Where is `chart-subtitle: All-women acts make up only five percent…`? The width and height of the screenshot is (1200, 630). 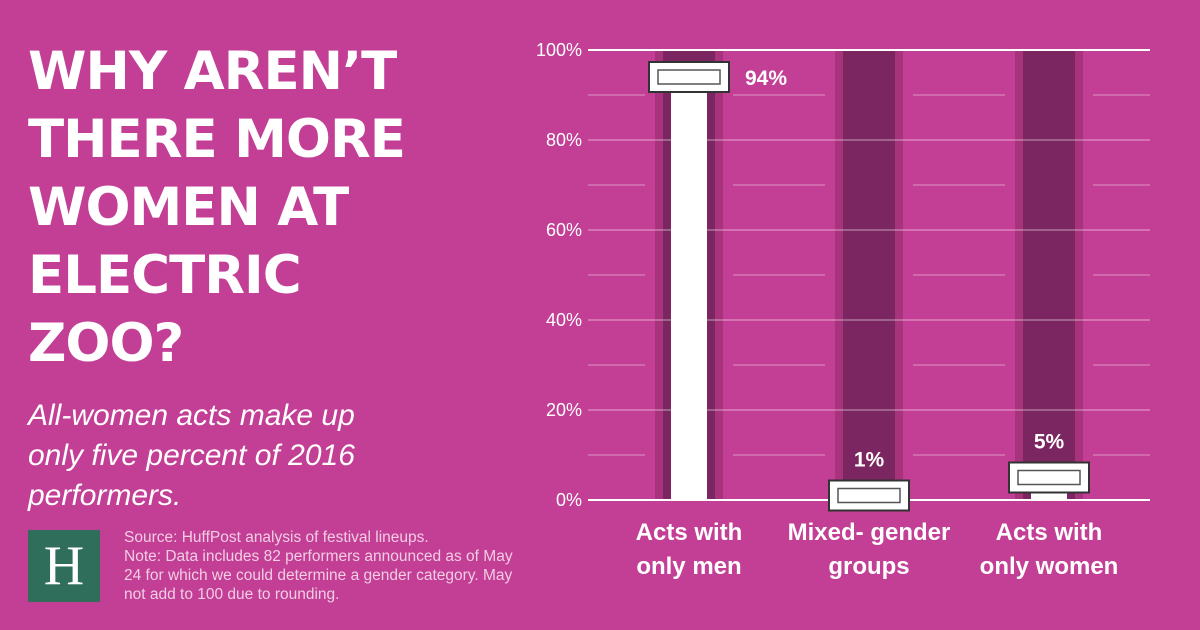 chart-subtitle: All-women acts make up only five percent… is located at coordinates (191, 455).